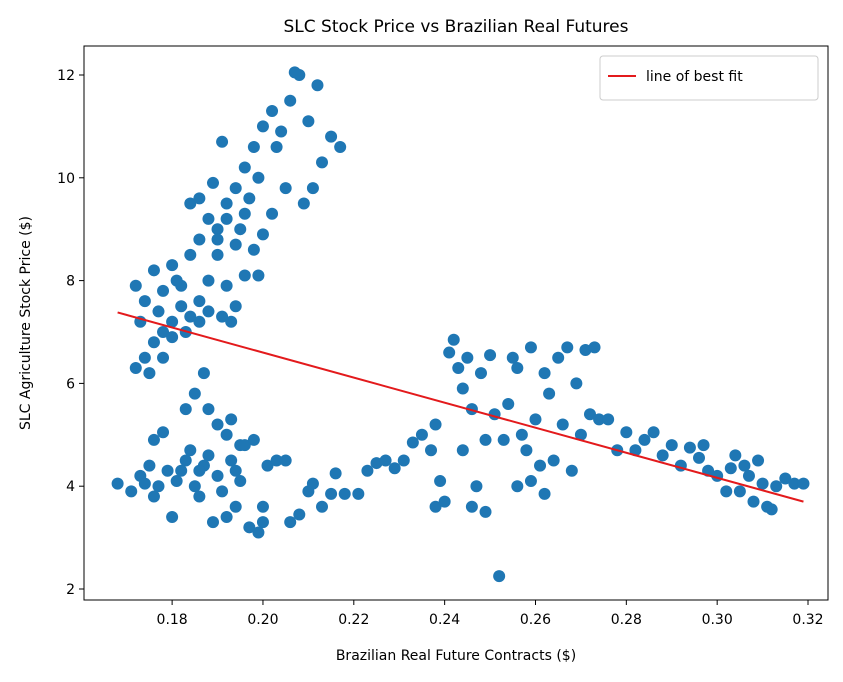 This screenshot has height=682, width=843. Describe the element at coordinates (694, 77) in the screenshot. I see `legend-label: line of best fit` at that location.